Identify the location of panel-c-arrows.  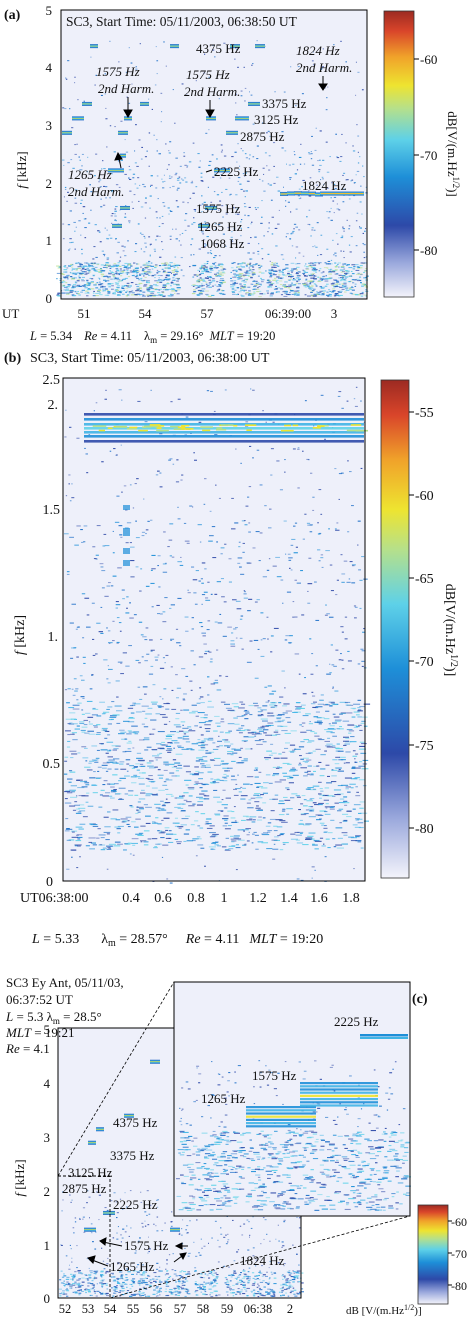
(137, 1252).